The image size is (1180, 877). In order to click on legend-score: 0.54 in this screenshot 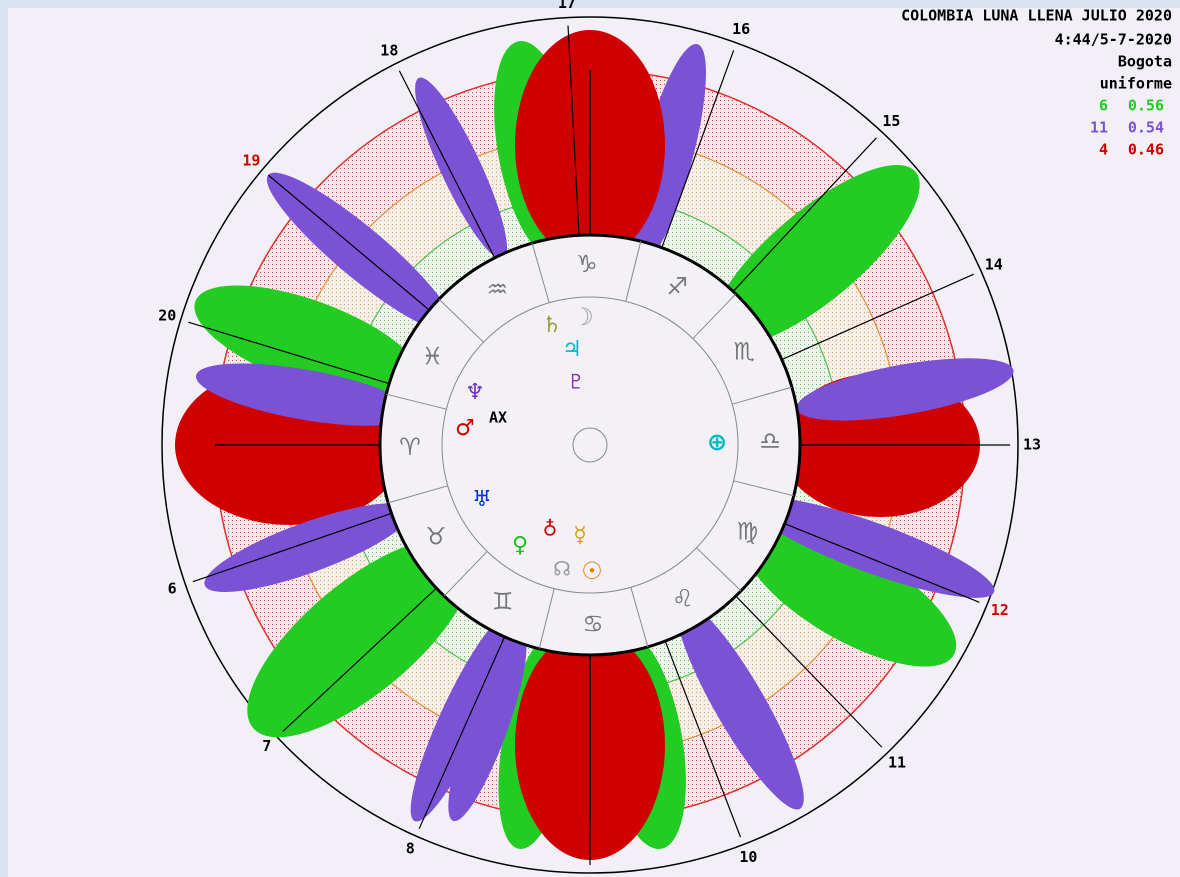, I will do `click(1146, 128)`.